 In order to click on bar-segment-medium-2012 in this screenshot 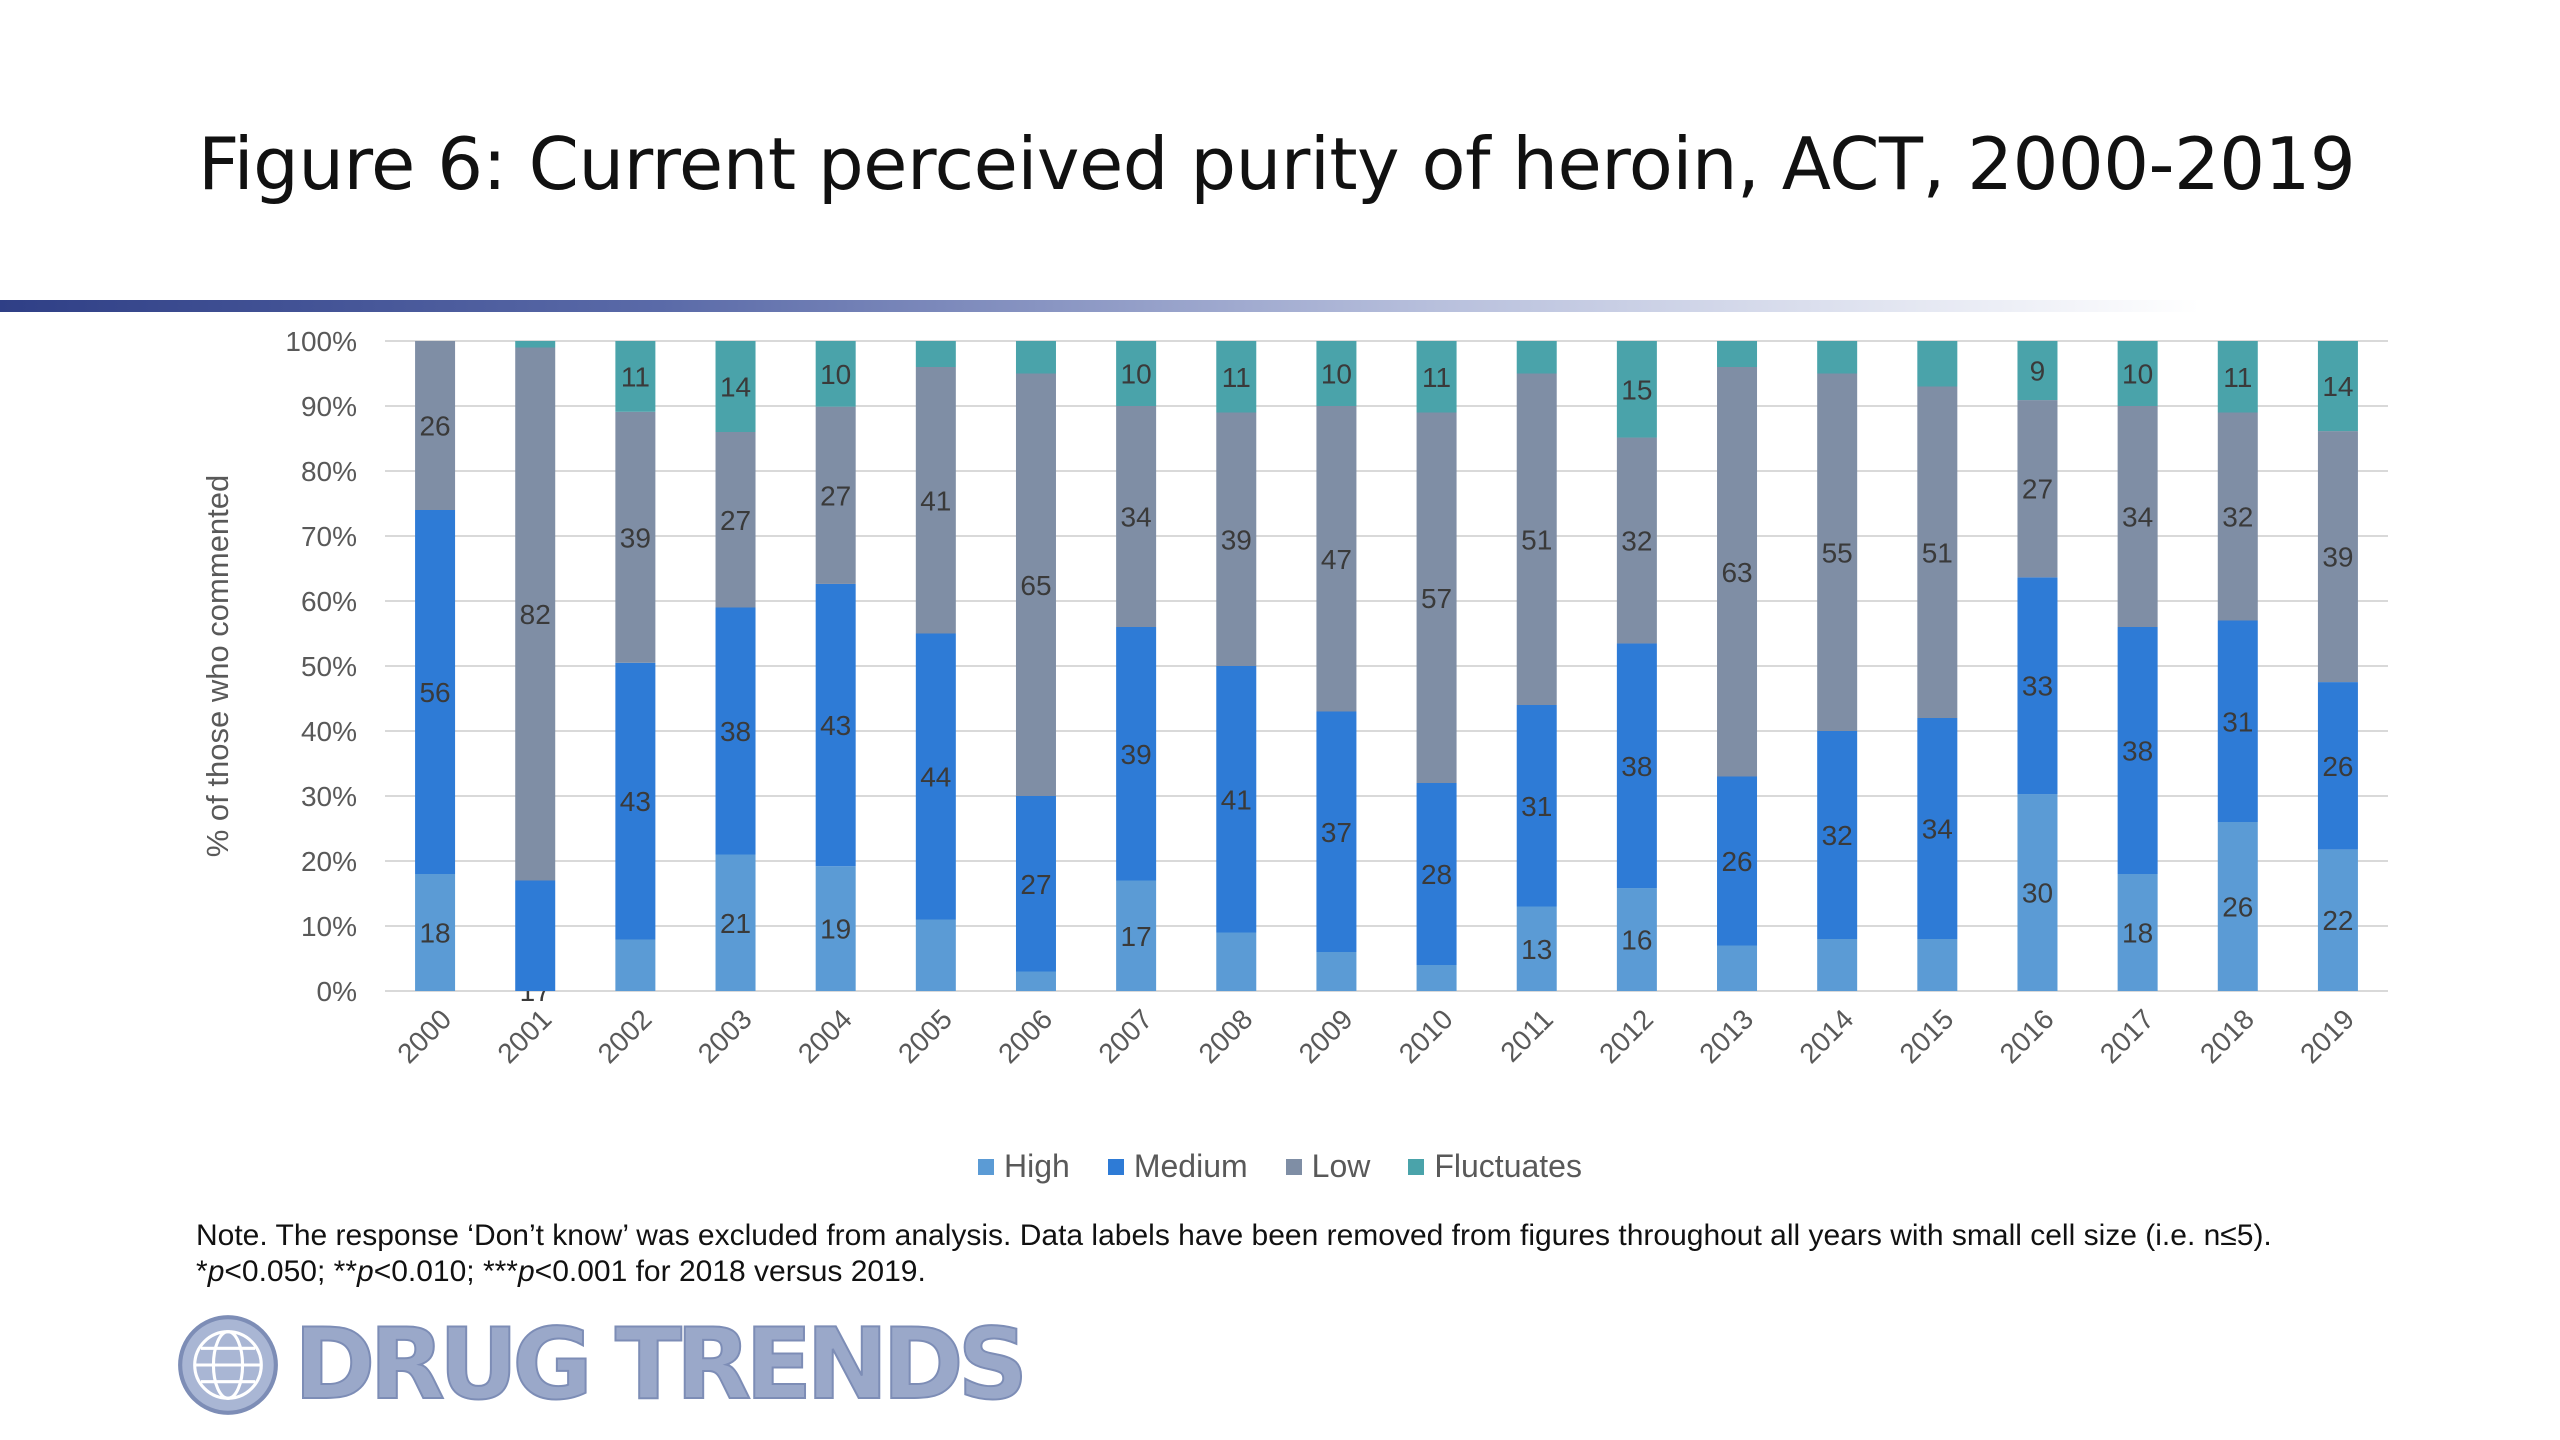, I will do `click(1636, 766)`.